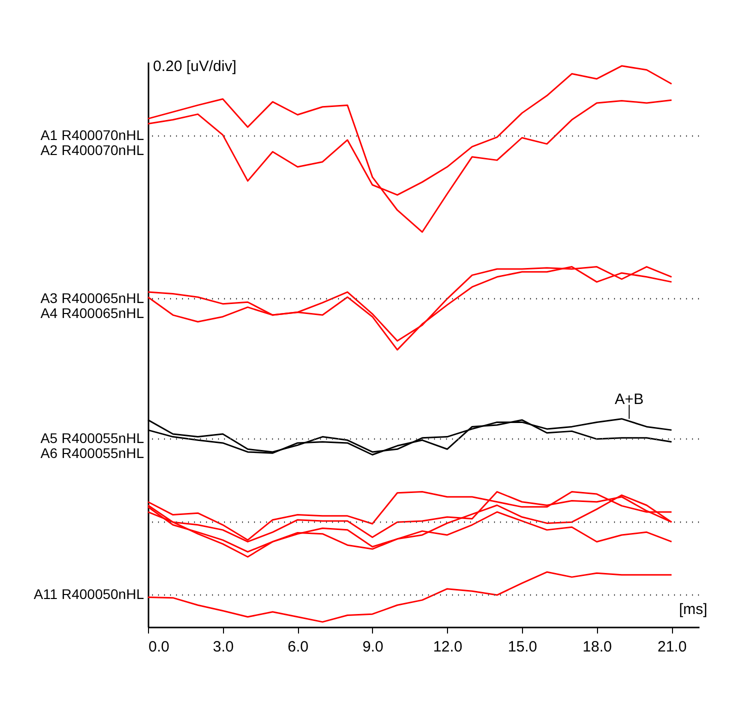  I want to click on x-tick-label: 21.0, so click(672, 647).